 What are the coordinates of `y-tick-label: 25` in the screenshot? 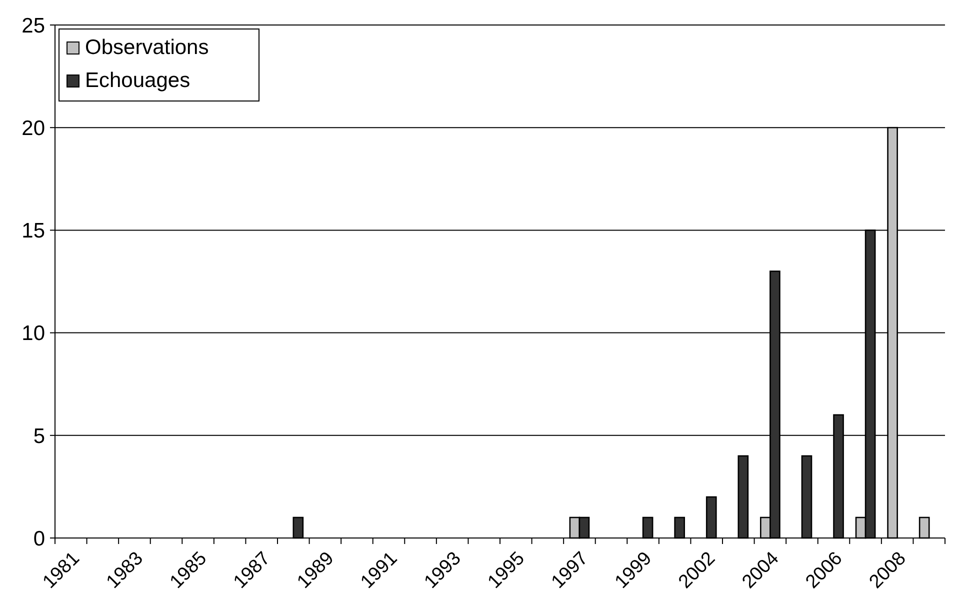 It's located at (33, 26).